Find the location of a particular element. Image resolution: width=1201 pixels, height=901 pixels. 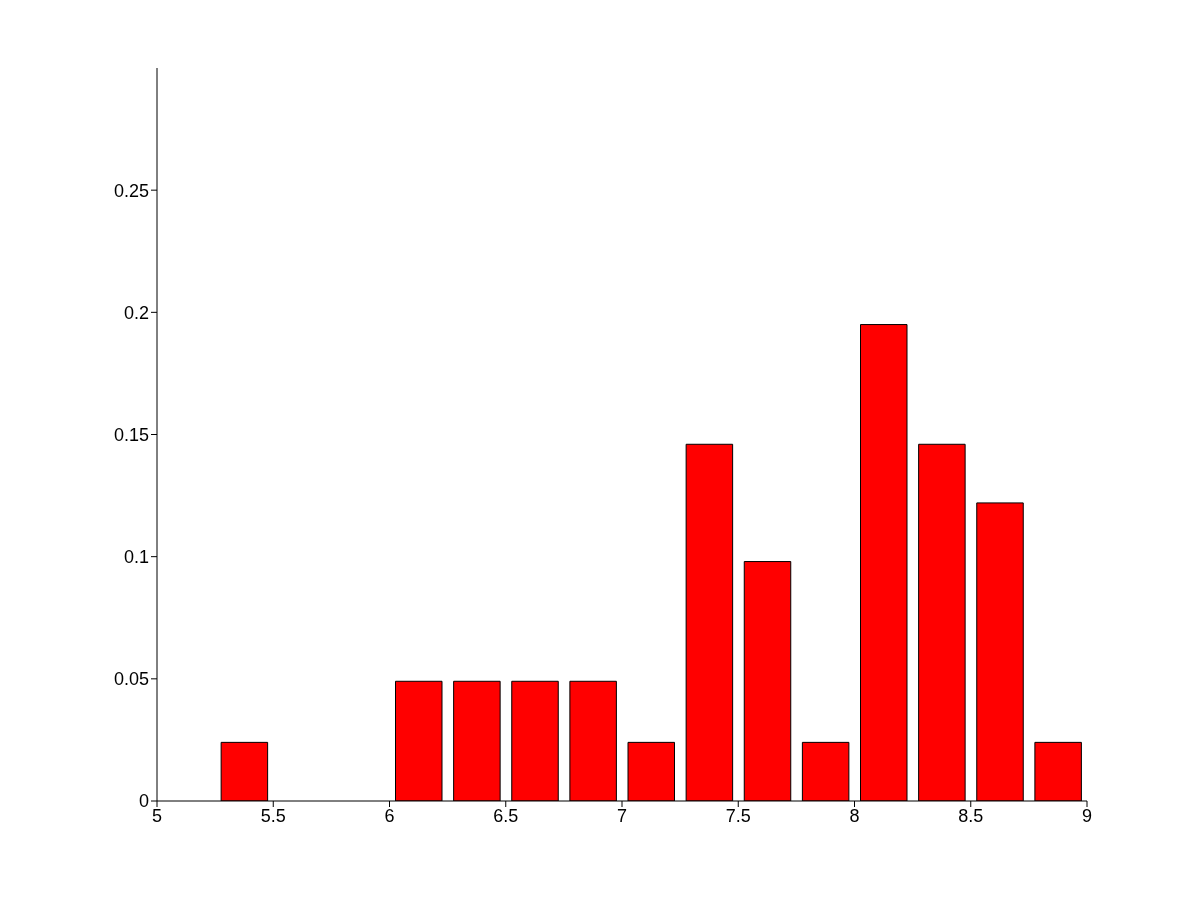

y-tick-label: 0.15 is located at coordinates (131, 434).